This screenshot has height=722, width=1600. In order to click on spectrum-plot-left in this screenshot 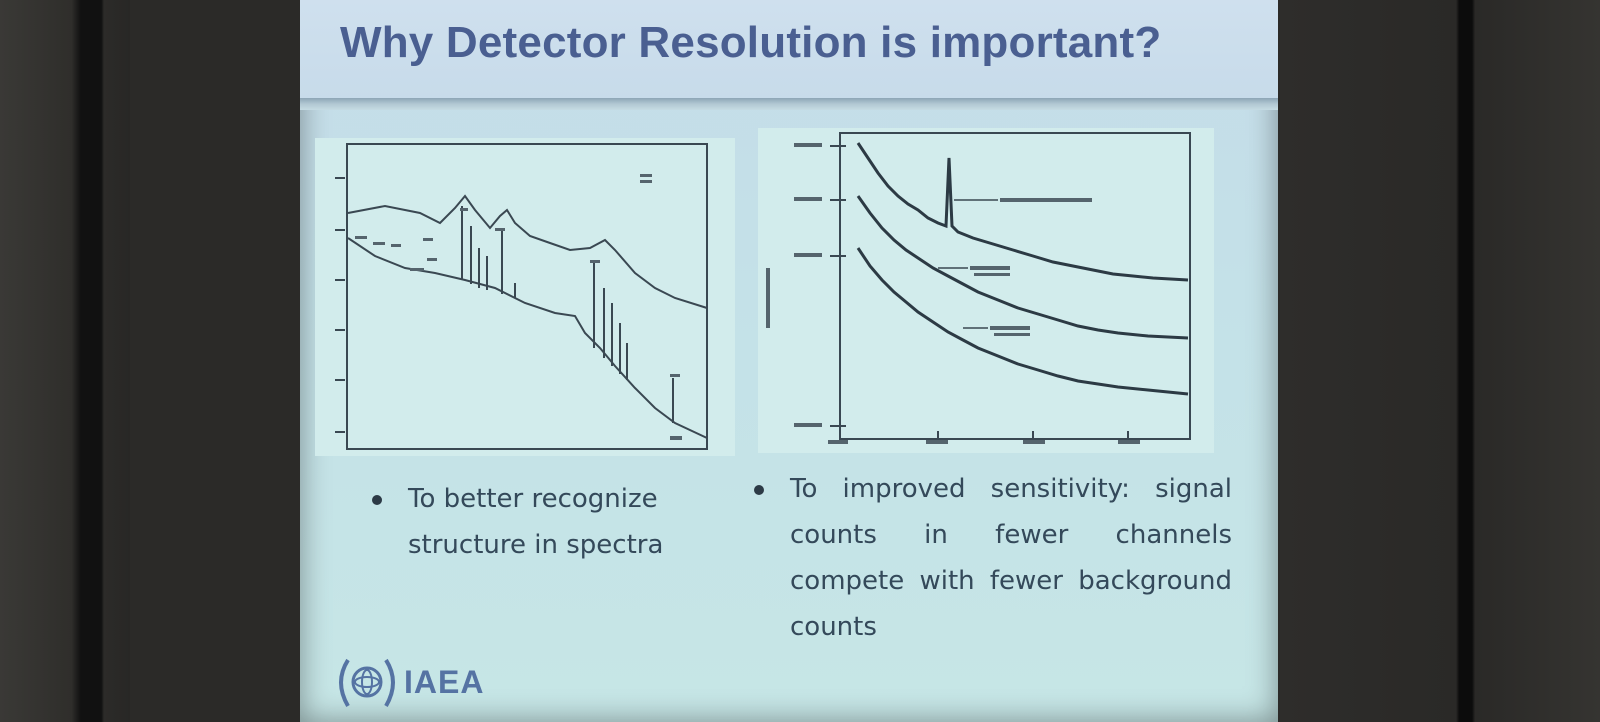, I will do `click(521, 296)`.